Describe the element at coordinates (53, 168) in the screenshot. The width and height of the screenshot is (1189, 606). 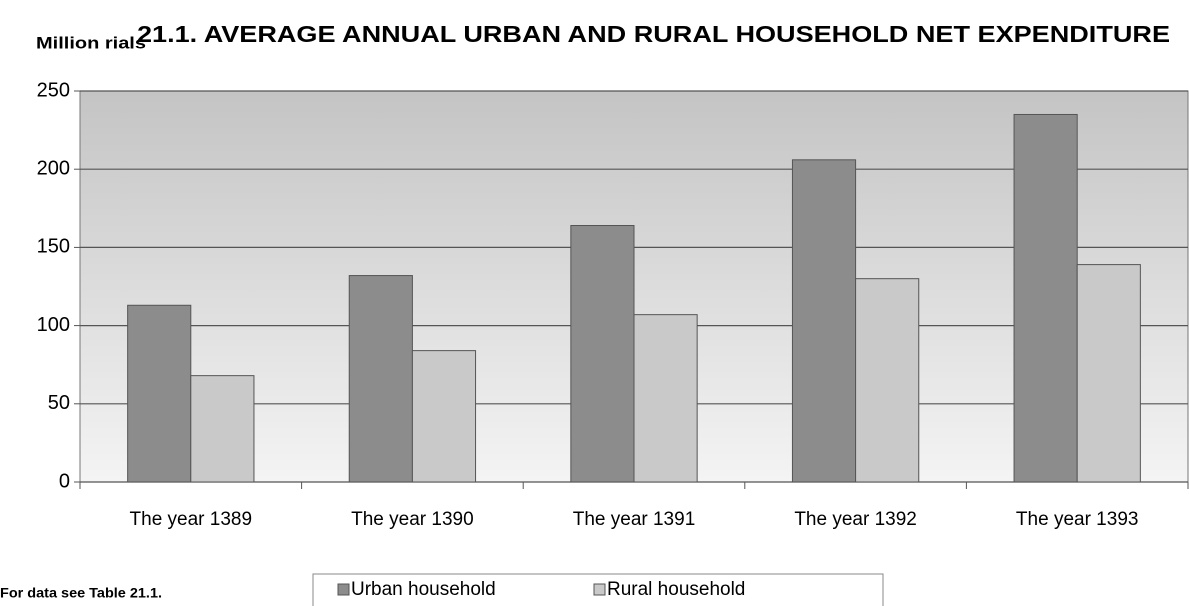
I see `y-tick-label: 200` at that location.